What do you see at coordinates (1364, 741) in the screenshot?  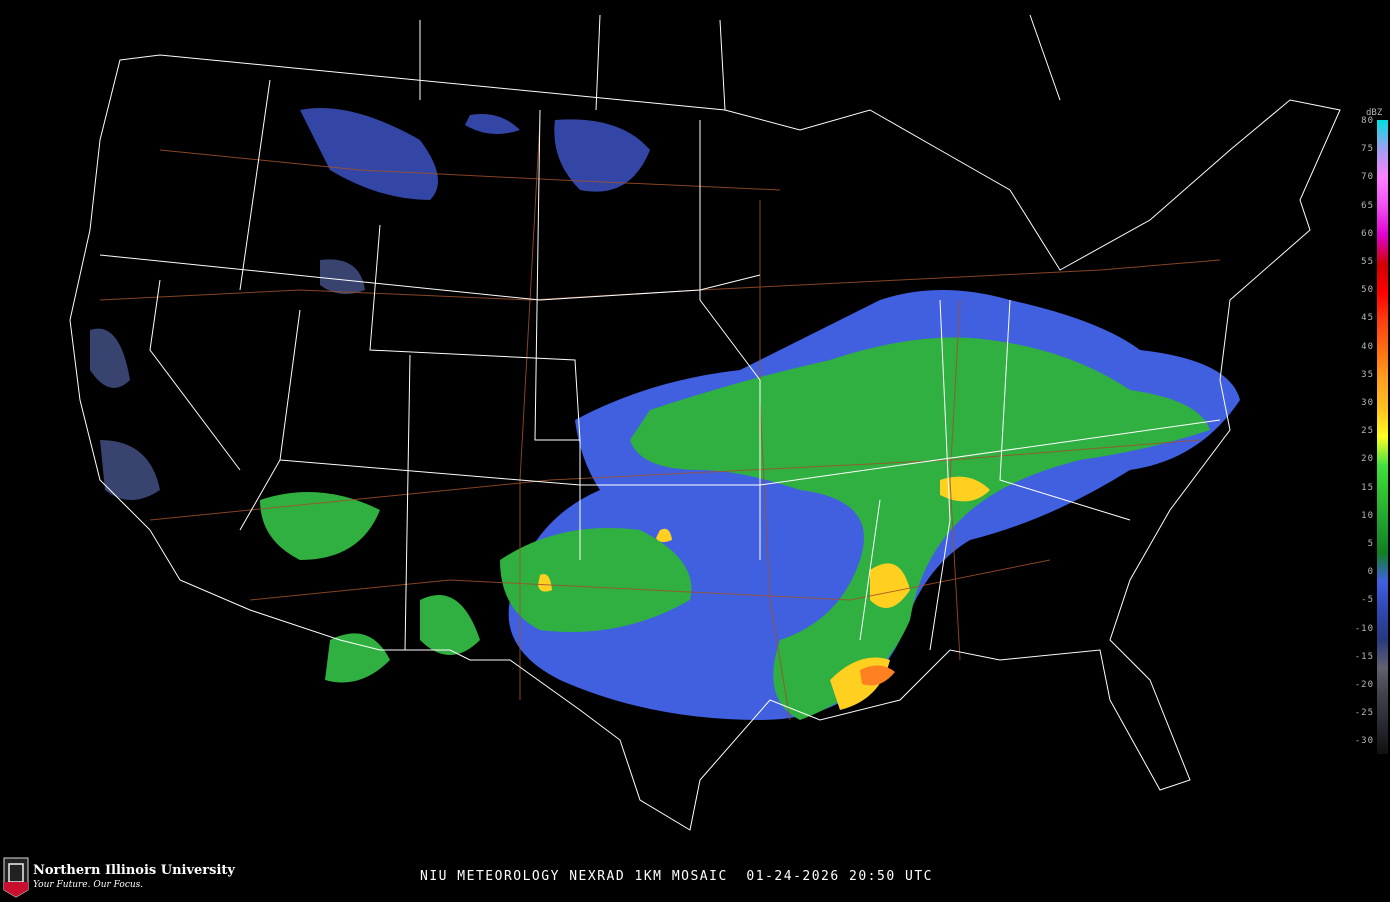 I see `legend-tick-label: -30` at bounding box center [1364, 741].